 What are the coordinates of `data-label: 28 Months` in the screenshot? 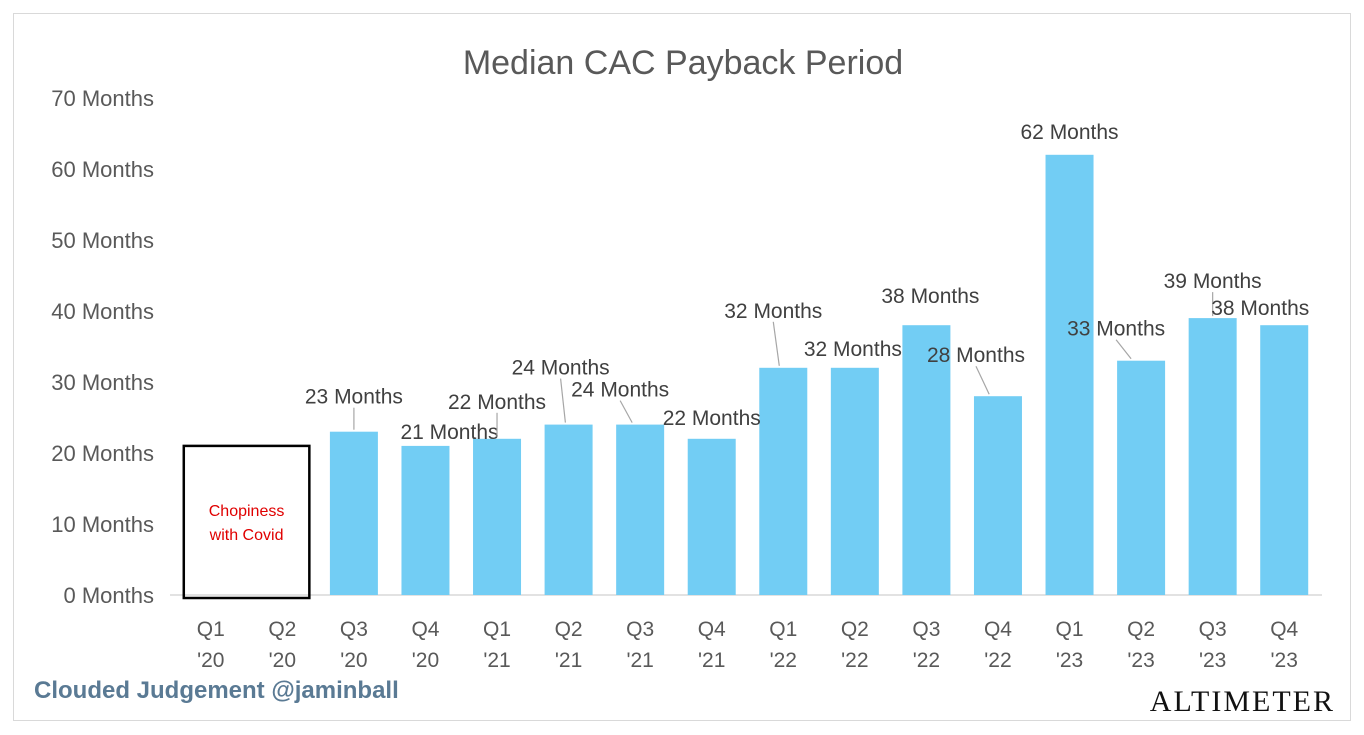 It's located at (976, 355).